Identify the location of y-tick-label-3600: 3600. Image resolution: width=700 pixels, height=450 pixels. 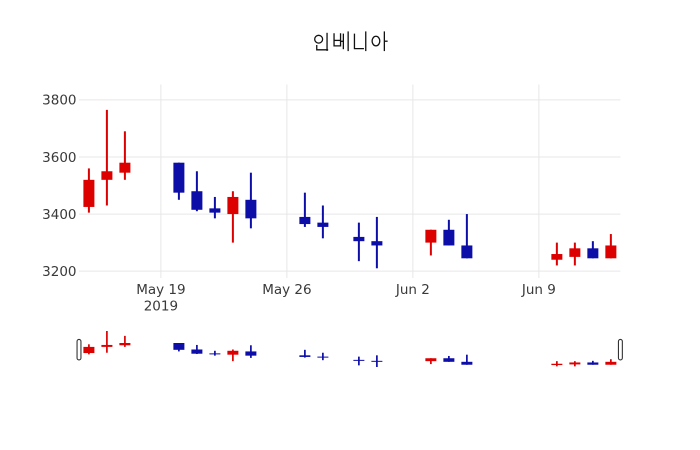
(59, 158).